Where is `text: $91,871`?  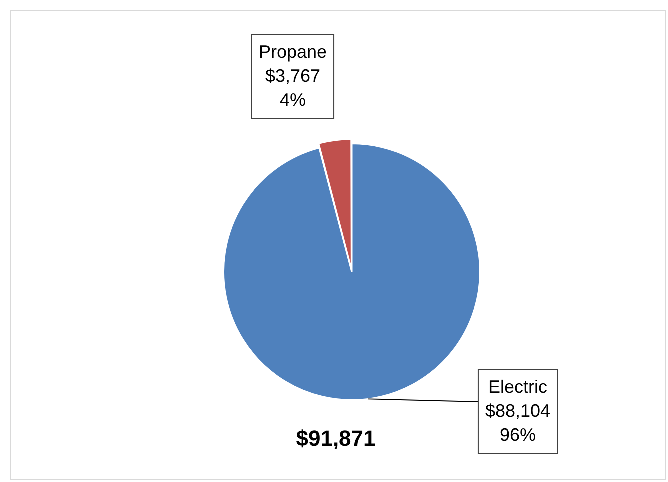 text: $91,871 is located at coordinates (336, 439).